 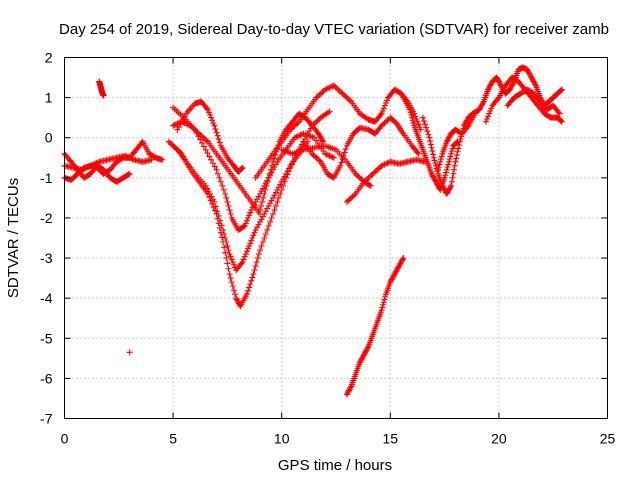 I want to click on y-tick-label: -4, so click(x=46, y=298).